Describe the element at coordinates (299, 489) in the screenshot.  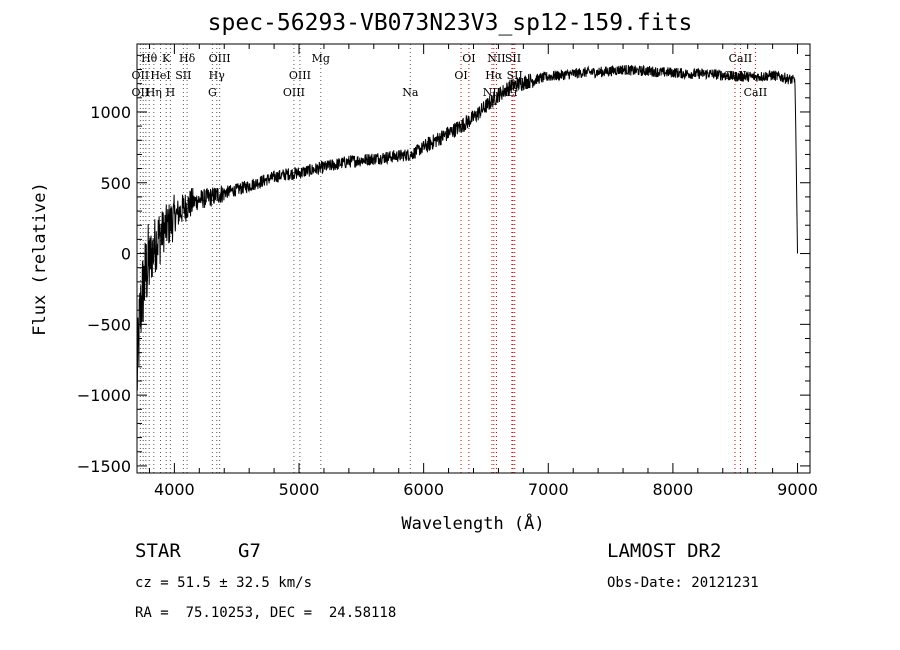
I see `x-tick-label: 5000` at that location.